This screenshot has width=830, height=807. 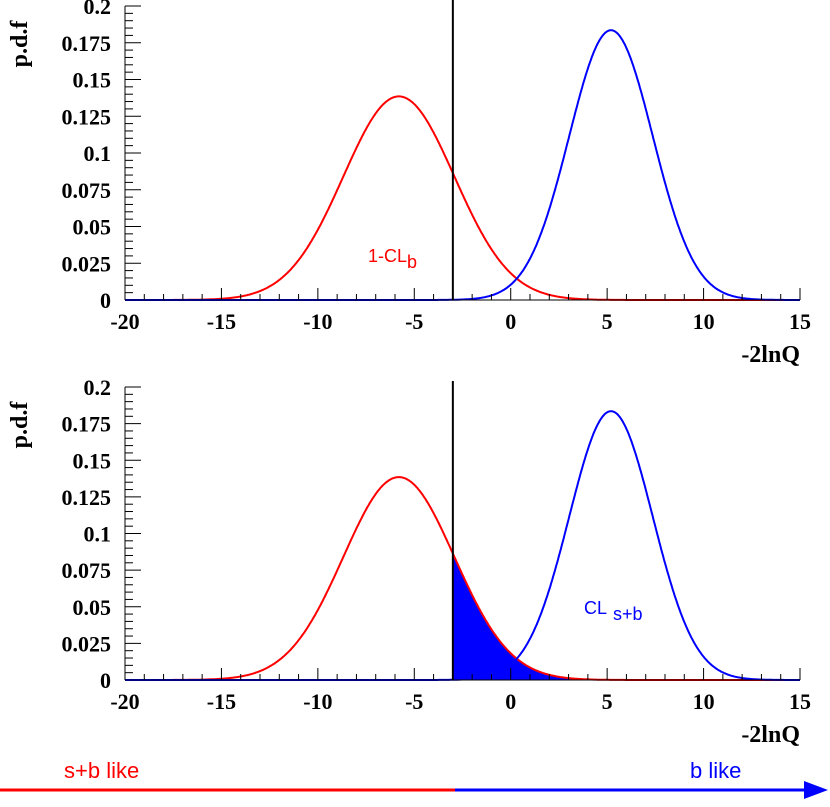 I want to click on annotation-subscript: b, so click(x=412, y=262).